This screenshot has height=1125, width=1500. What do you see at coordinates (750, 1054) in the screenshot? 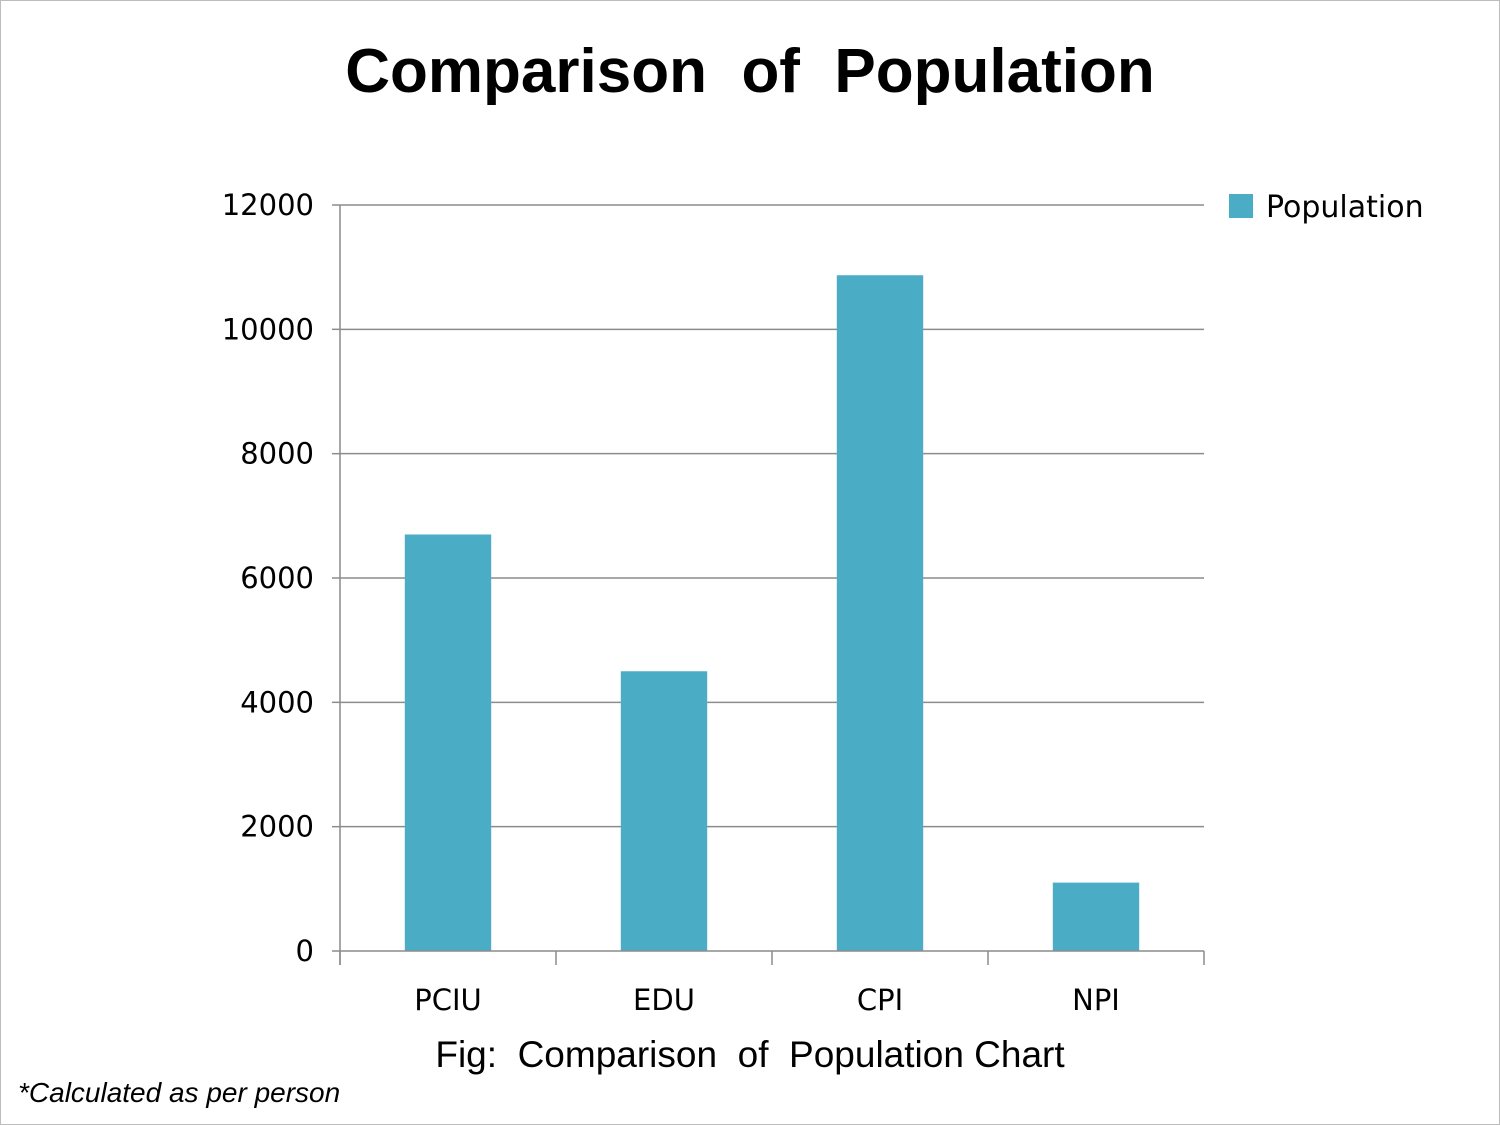
I see `figure-caption: Fig: Comparison of Population Chart` at bounding box center [750, 1054].